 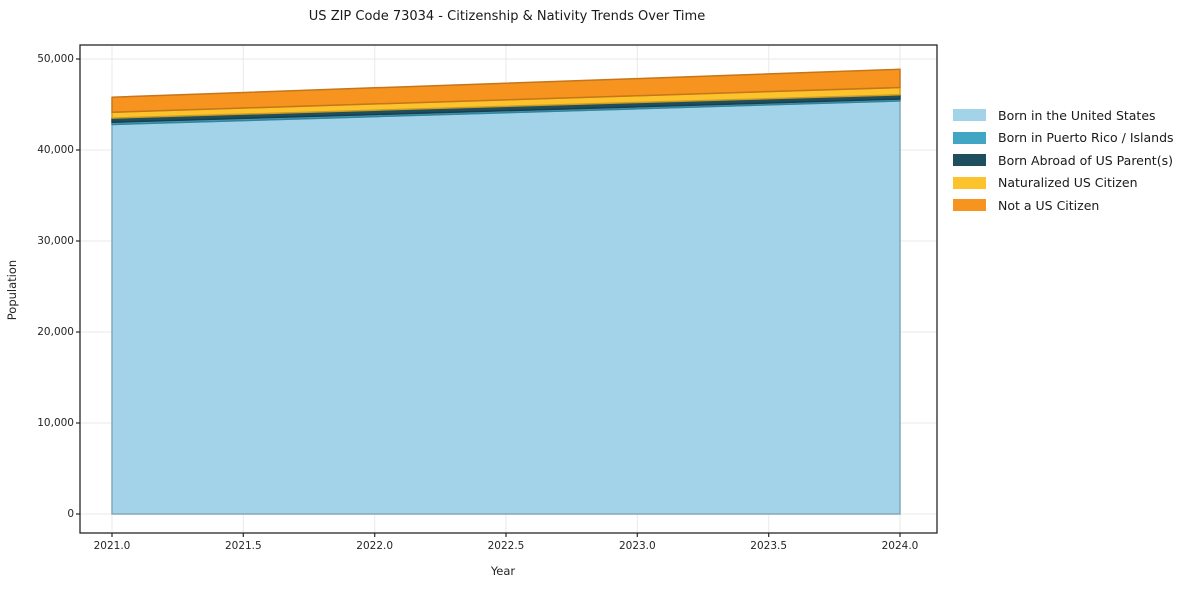 What do you see at coordinates (55, 59) in the screenshot?
I see `y-tick-label: 50,000` at bounding box center [55, 59].